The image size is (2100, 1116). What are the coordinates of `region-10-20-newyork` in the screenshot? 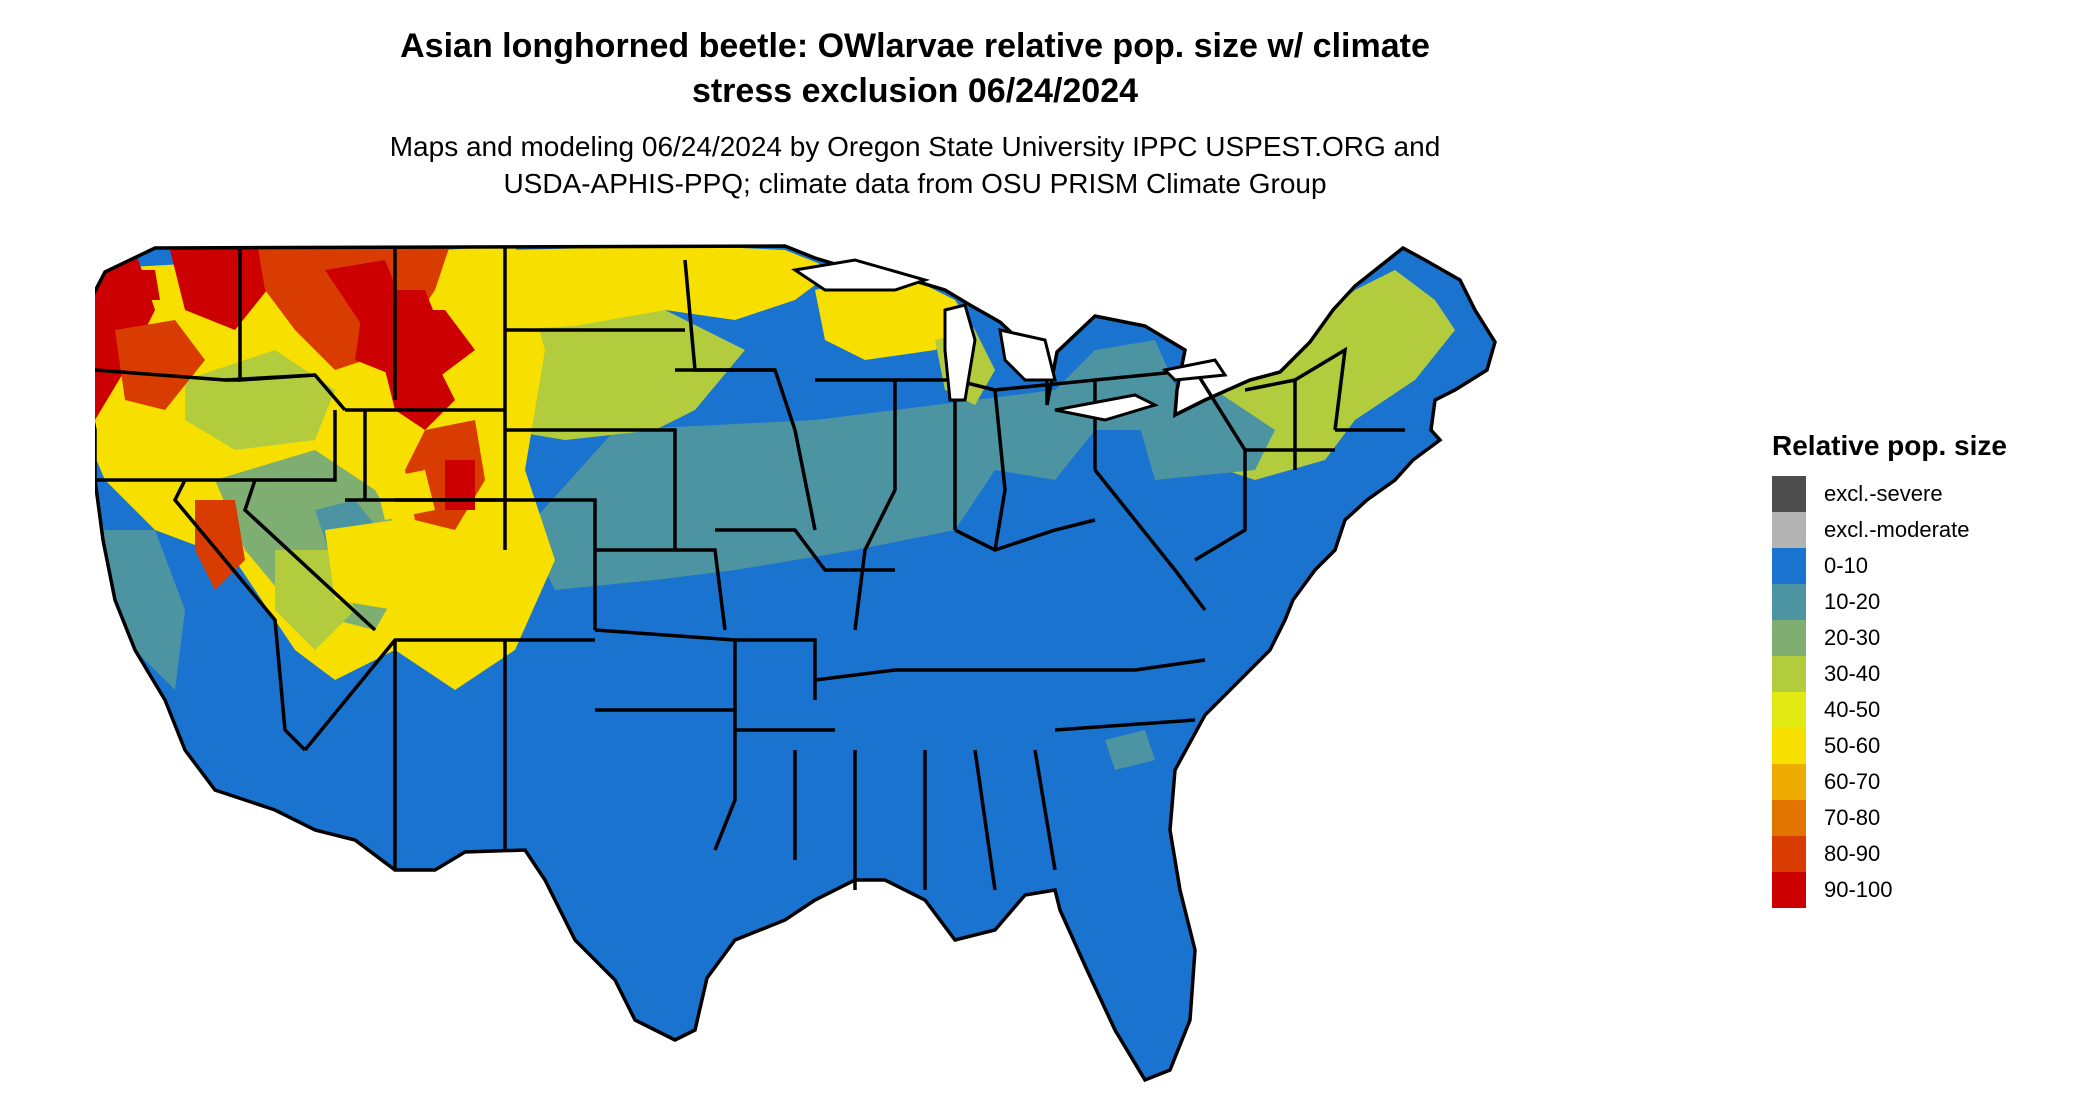 It's located at (1205, 435).